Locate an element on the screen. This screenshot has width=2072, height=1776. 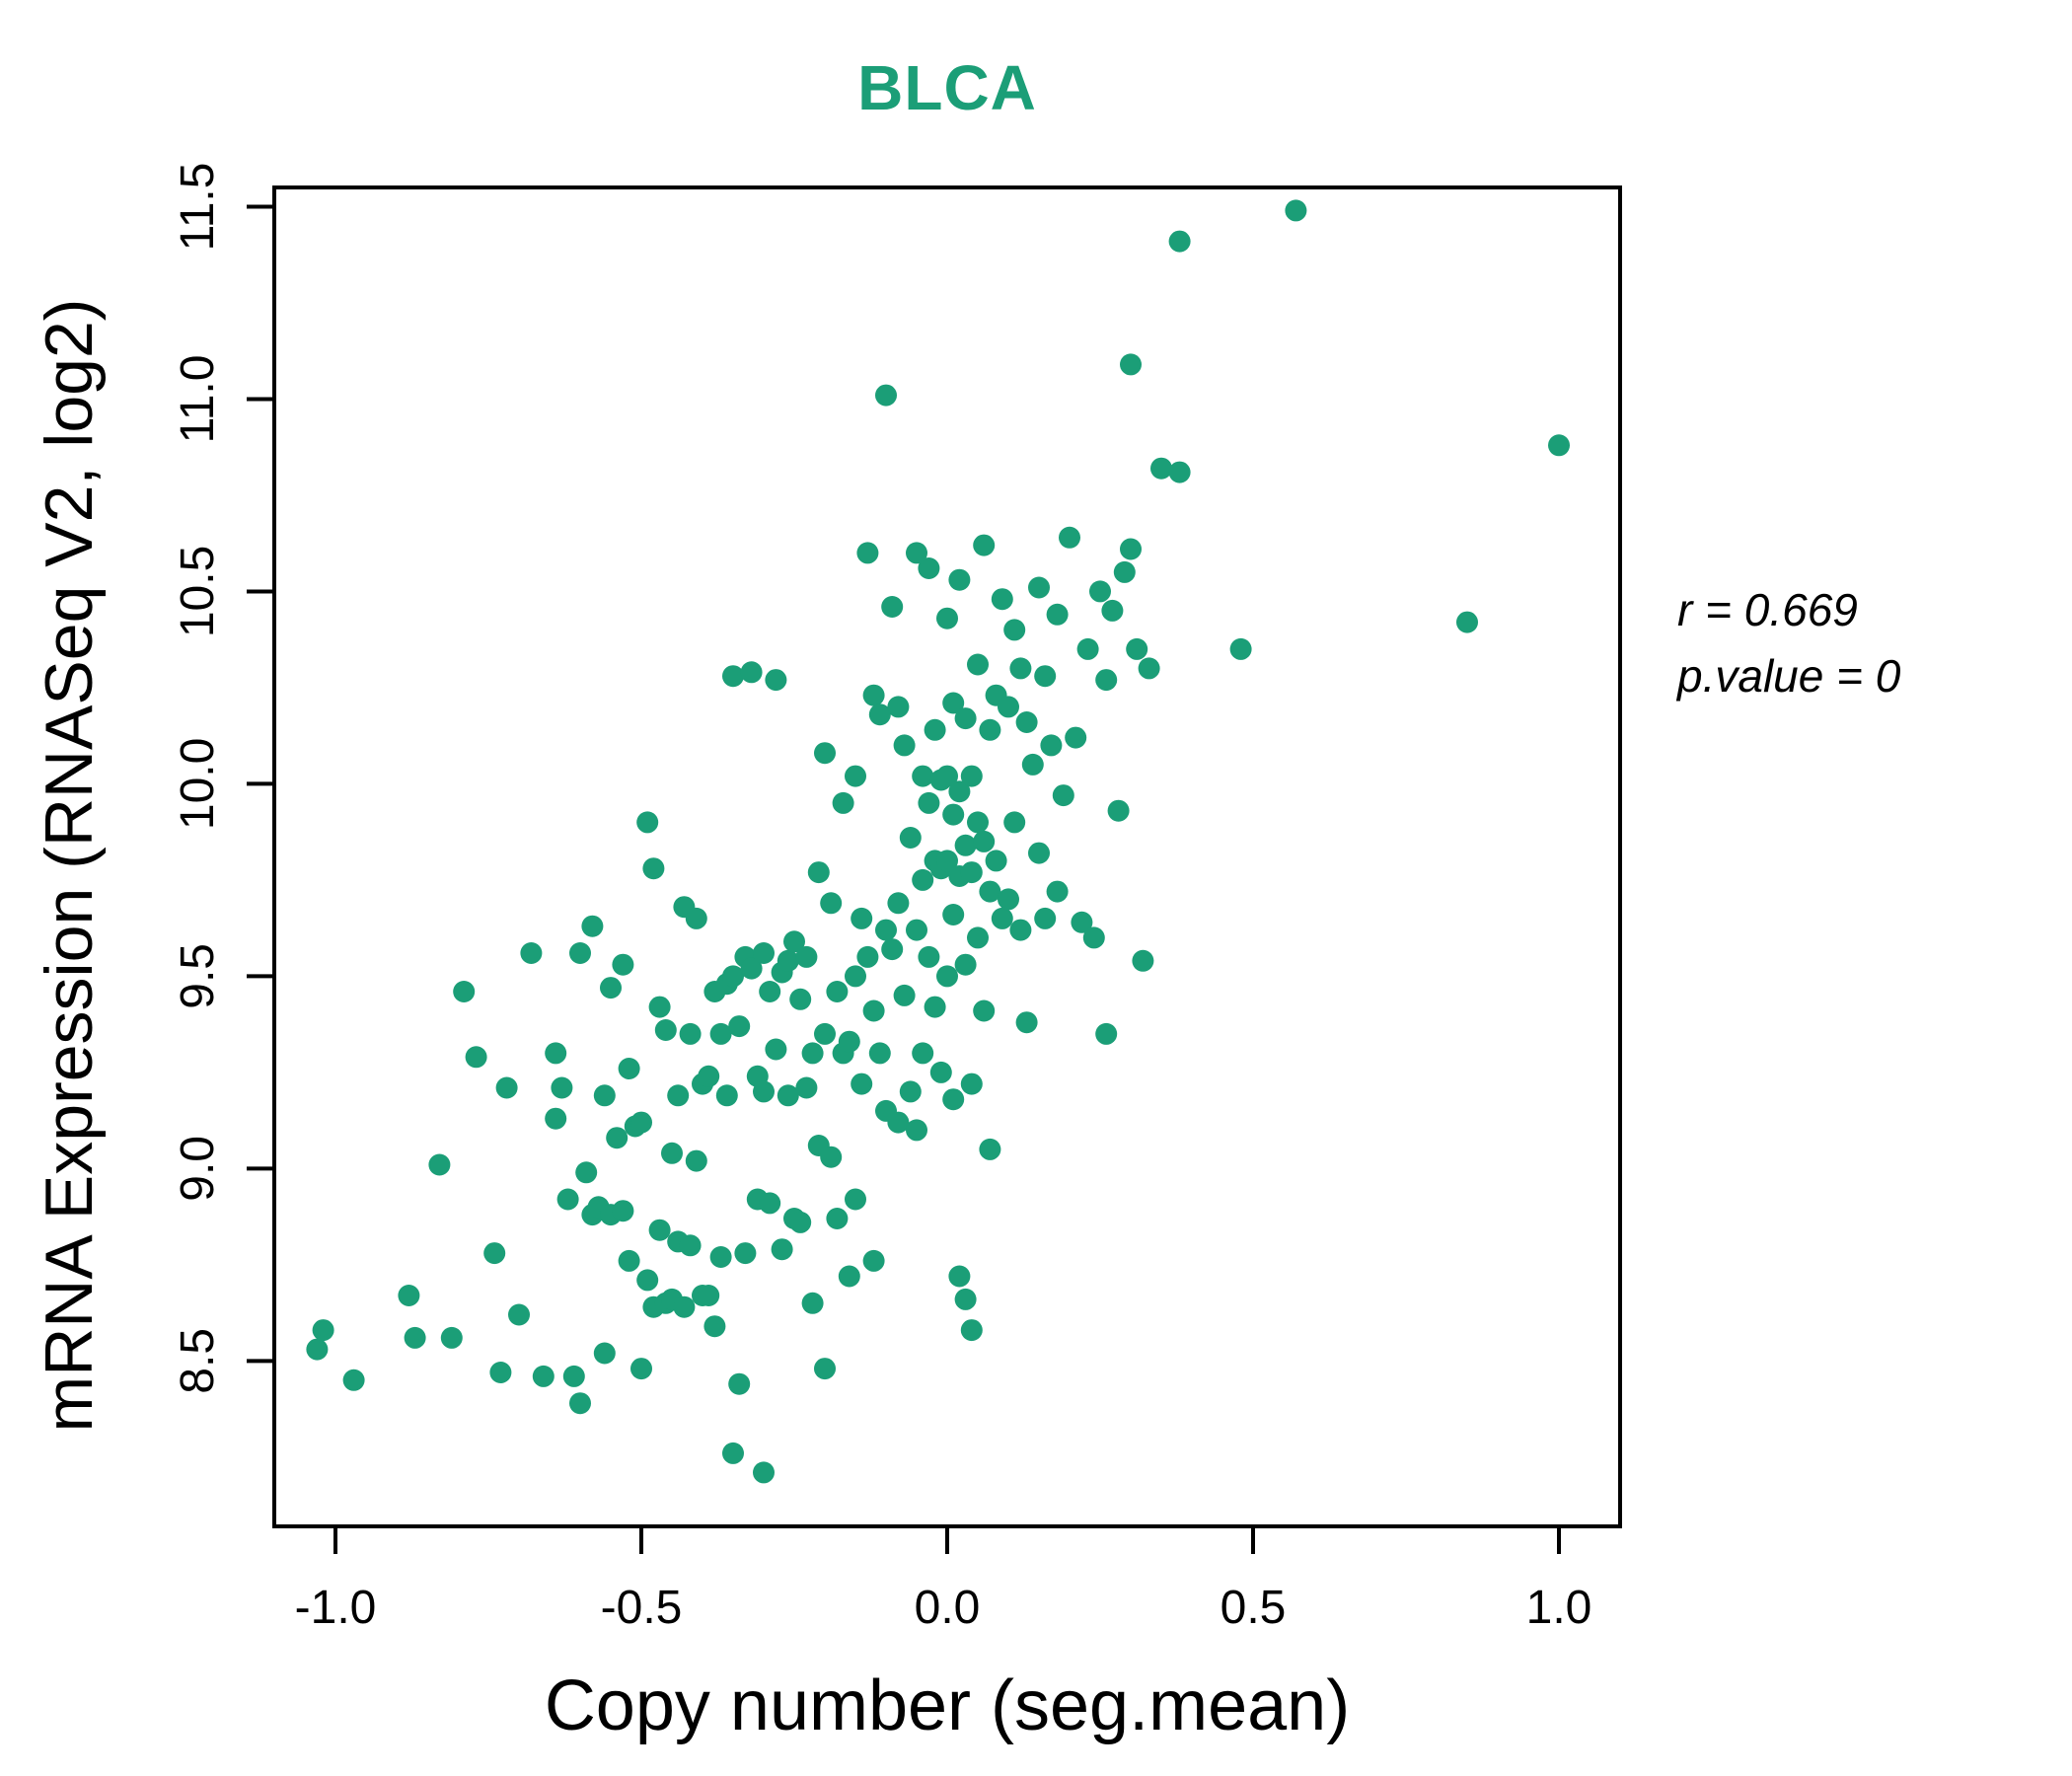
chart-title: BLCA is located at coordinates (947, 87).